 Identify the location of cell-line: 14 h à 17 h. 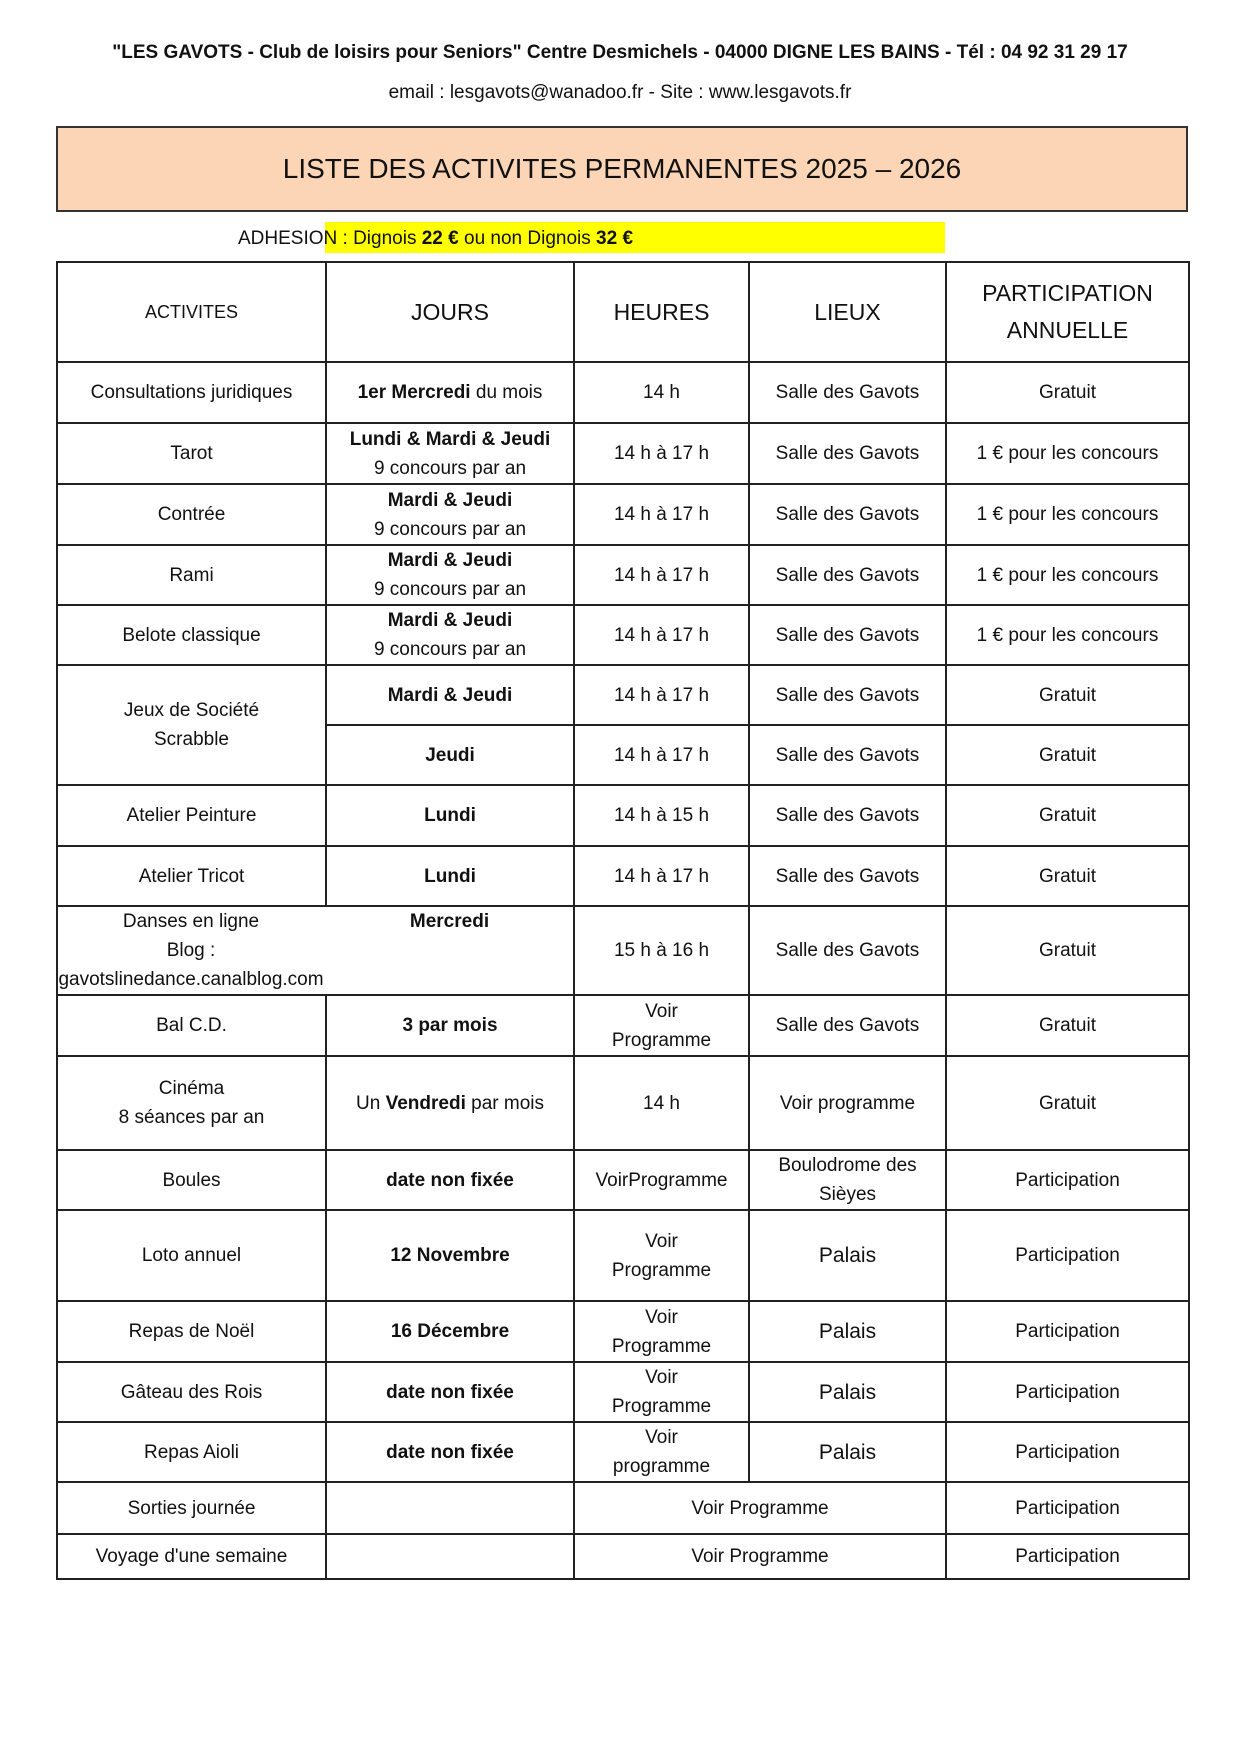
(661, 575).